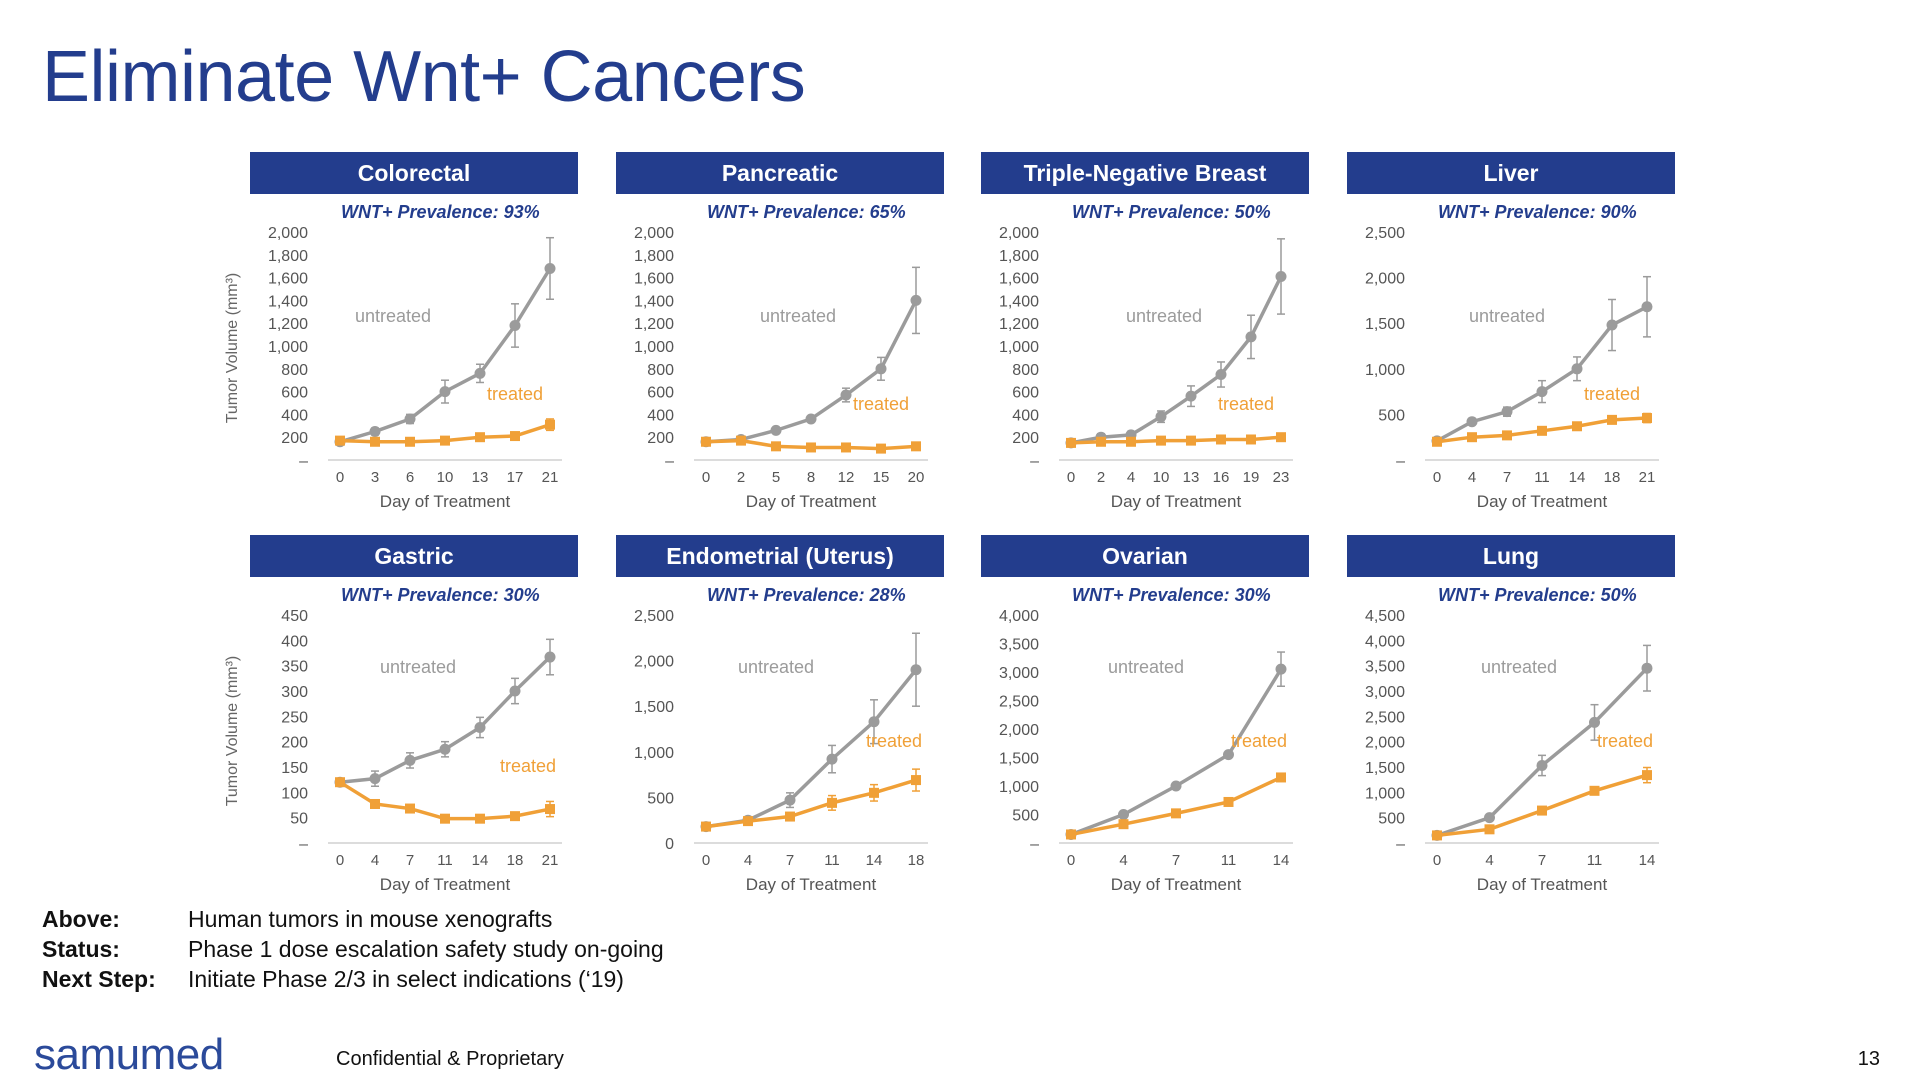 This screenshot has height=1088, width=1906. I want to click on y-tick-label: 1,800, so click(654, 256).